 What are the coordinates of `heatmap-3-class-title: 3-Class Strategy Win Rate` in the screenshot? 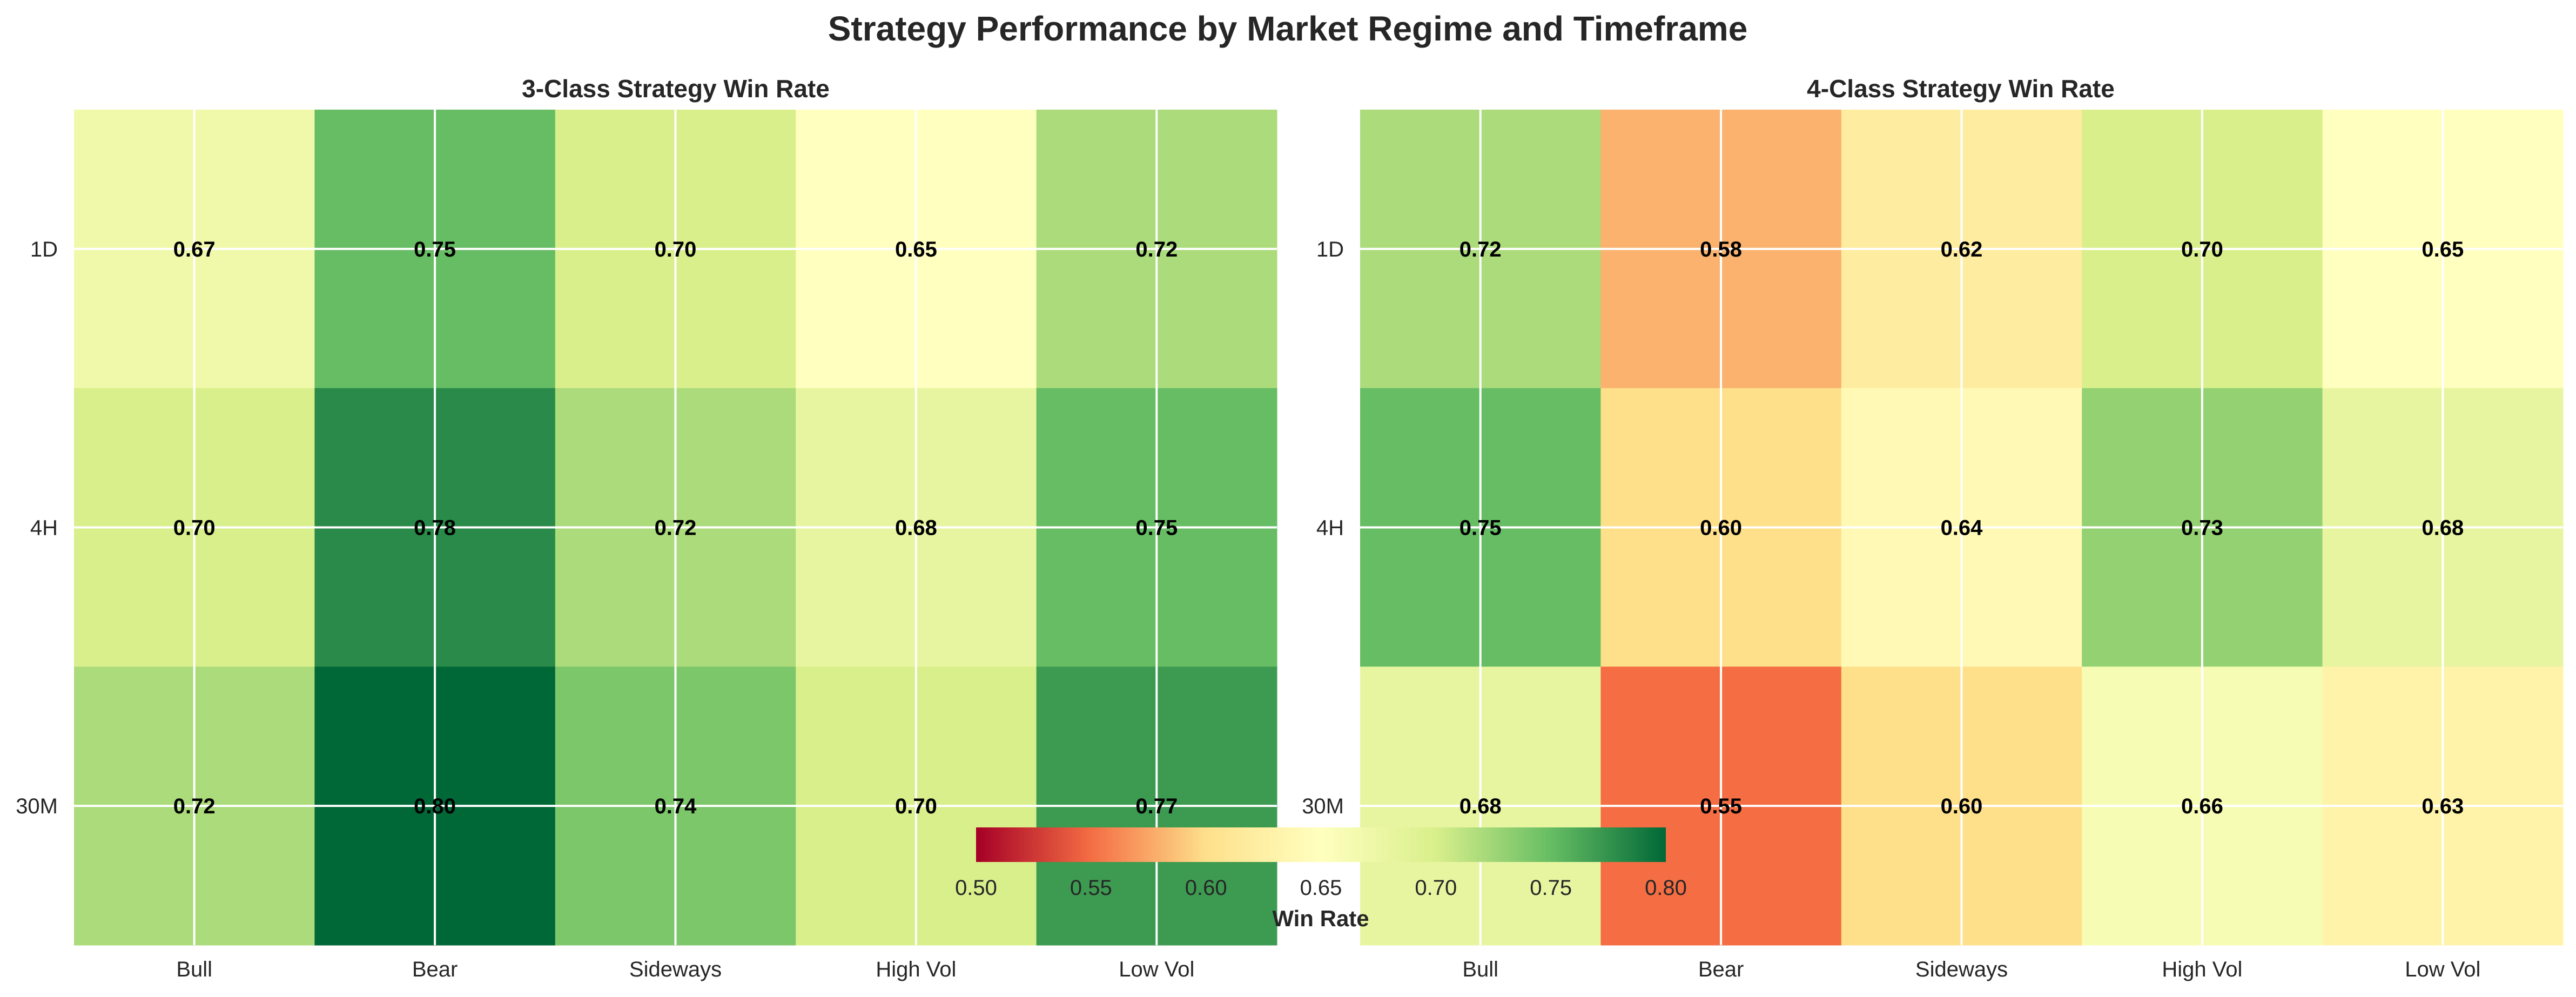 It's located at (676, 89).